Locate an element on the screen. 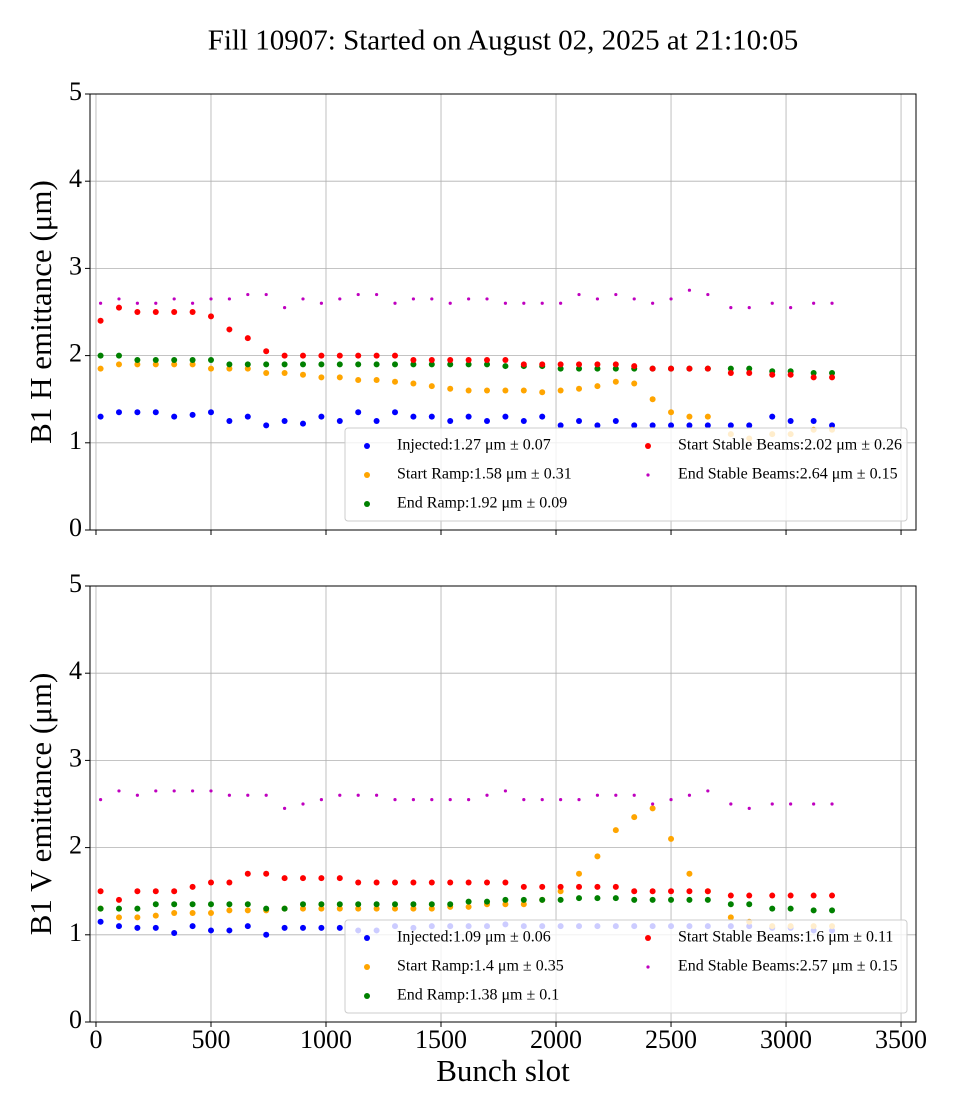 The image size is (960, 1120). legend-marker is located at coordinates (367, 504).